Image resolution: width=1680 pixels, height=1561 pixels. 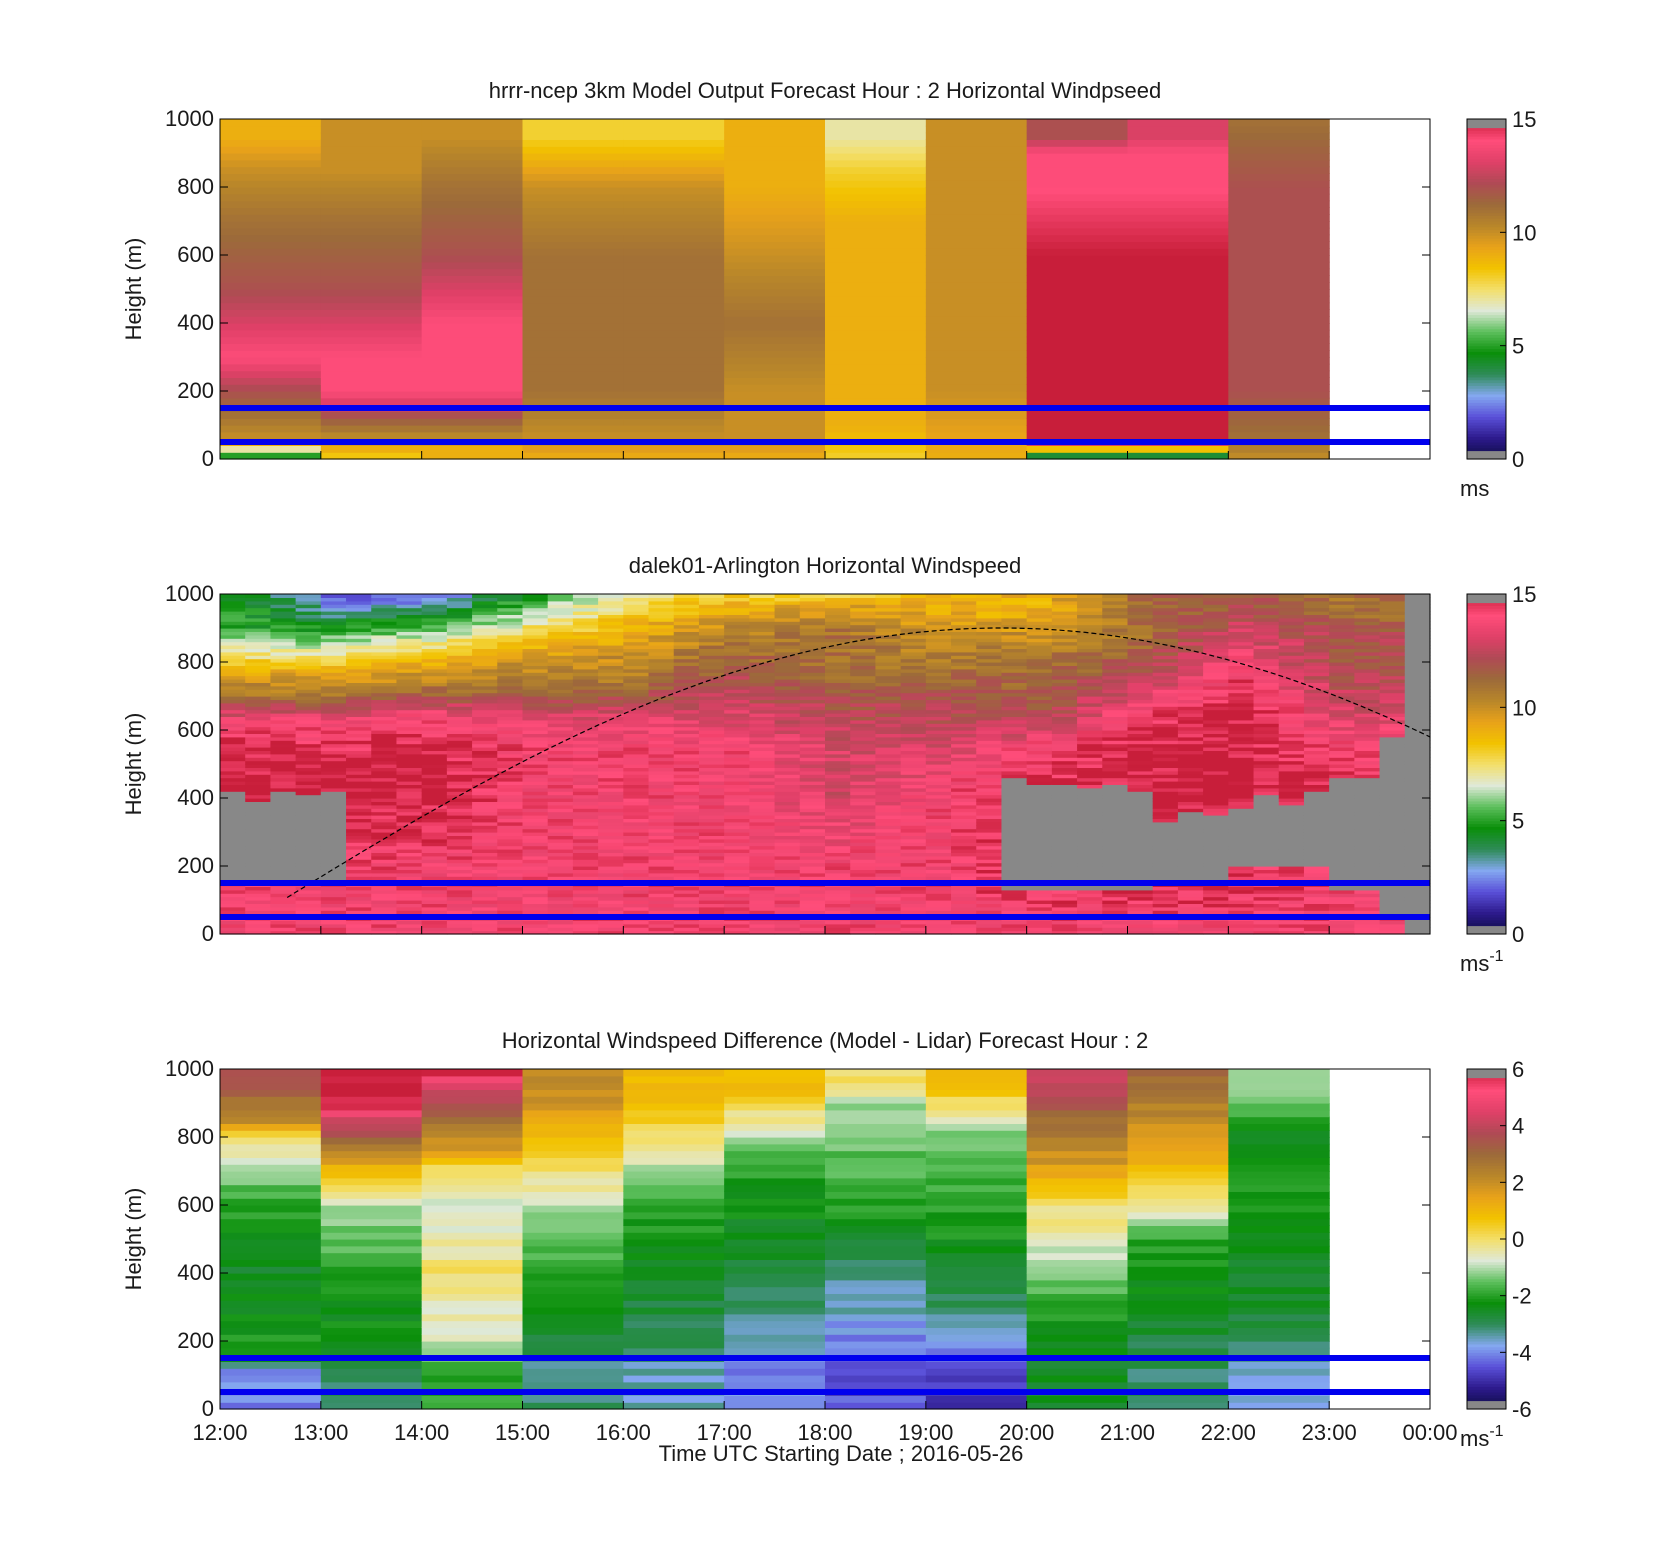 I want to click on colorbar-tick-label: 15, so click(x=1524, y=119).